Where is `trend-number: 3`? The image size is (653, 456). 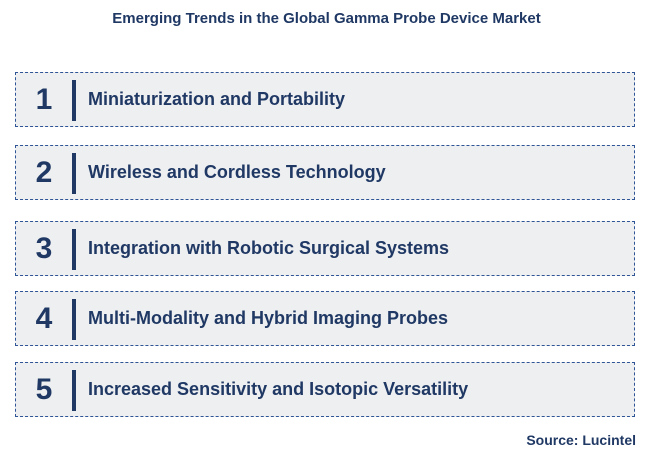
trend-number: 3 is located at coordinates (44, 248).